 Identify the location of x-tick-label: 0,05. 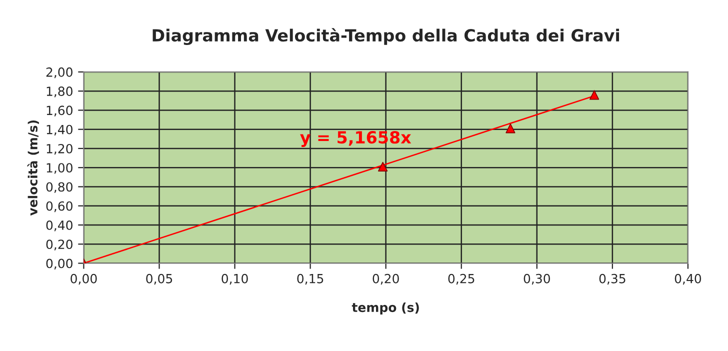
(159, 279).